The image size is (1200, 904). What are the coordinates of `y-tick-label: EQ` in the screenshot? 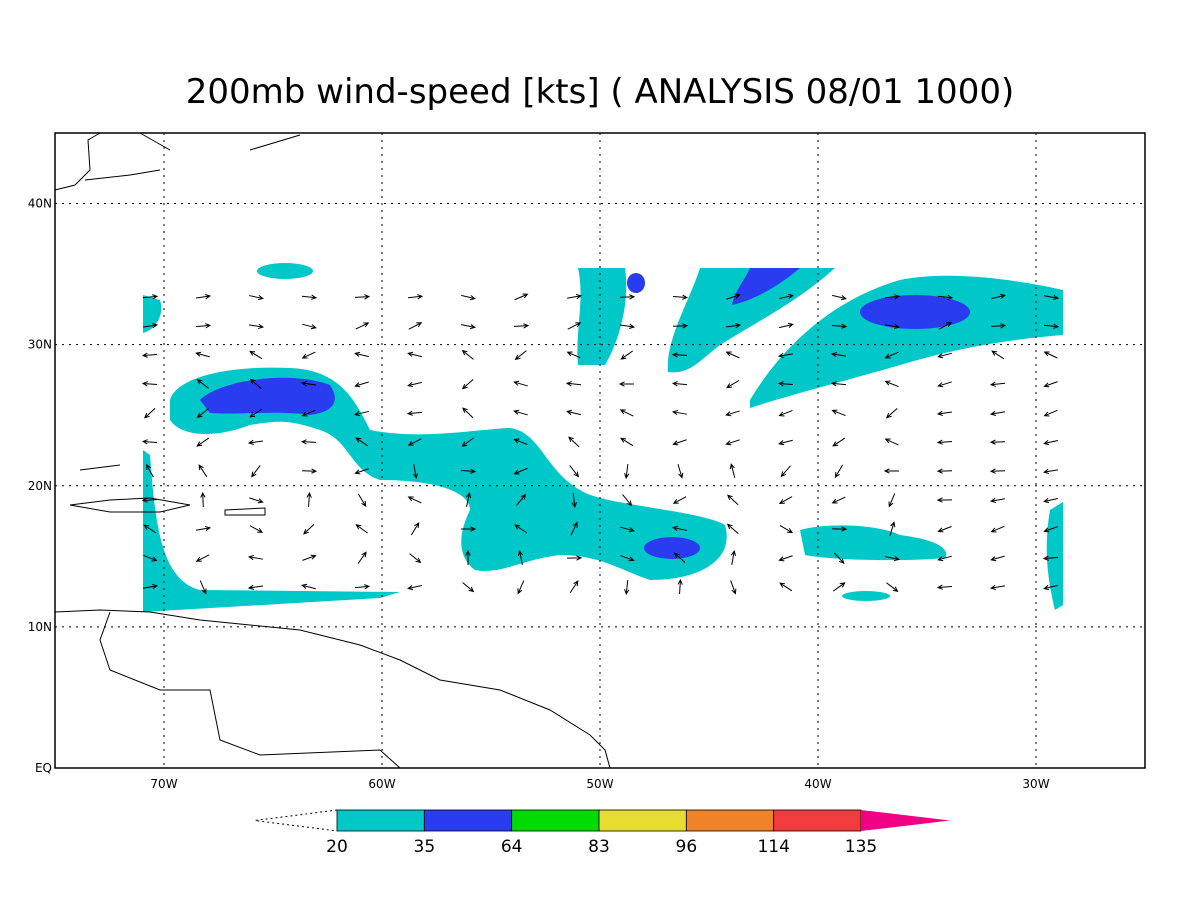 It's located at (43, 768).